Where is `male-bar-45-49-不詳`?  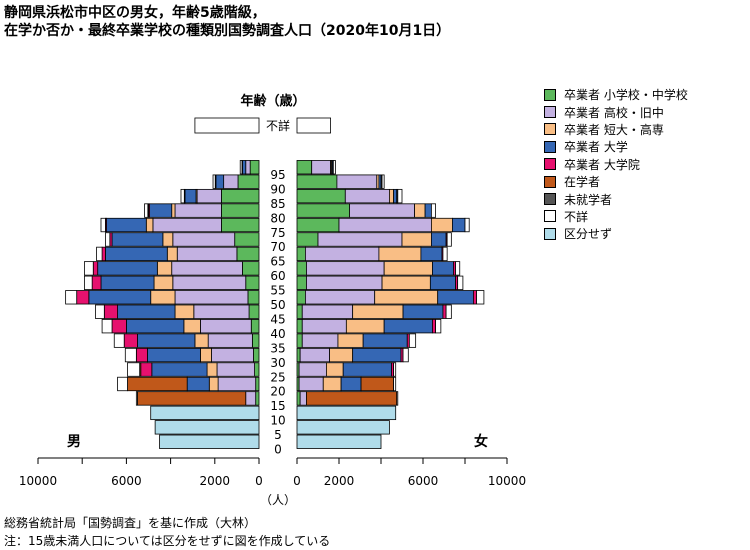 male-bar-45-49-不詳 is located at coordinates (100, 311).